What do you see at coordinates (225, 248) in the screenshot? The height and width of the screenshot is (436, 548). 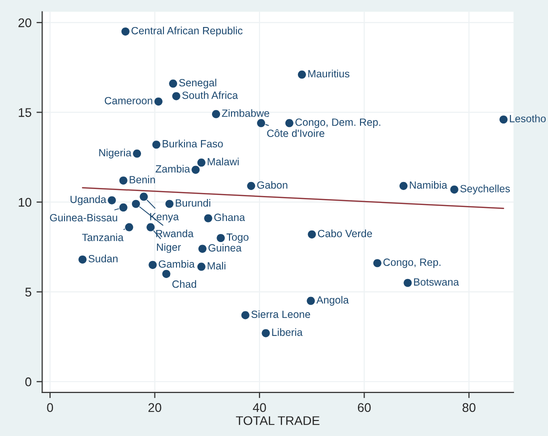 I see `annotation: Guinea` at bounding box center [225, 248].